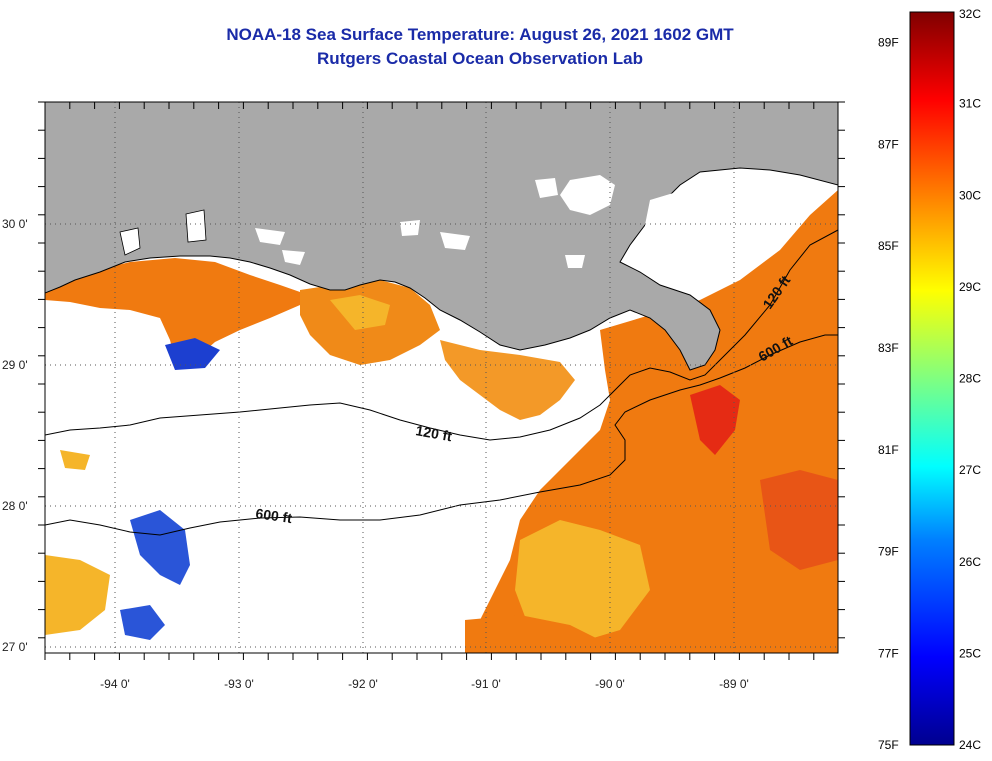 This screenshot has width=992, height=761. I want to click on colorbar-fahrenheit-label: 89F, so click(888, 43).